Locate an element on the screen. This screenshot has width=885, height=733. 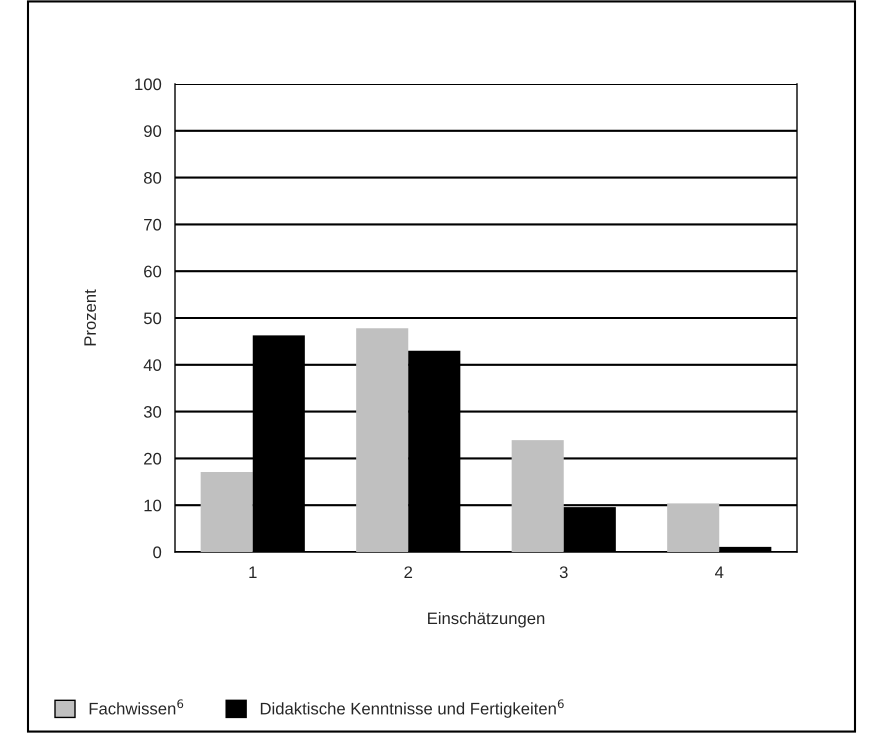
y-tick-label: 30 is located at coordinates (153, 412).